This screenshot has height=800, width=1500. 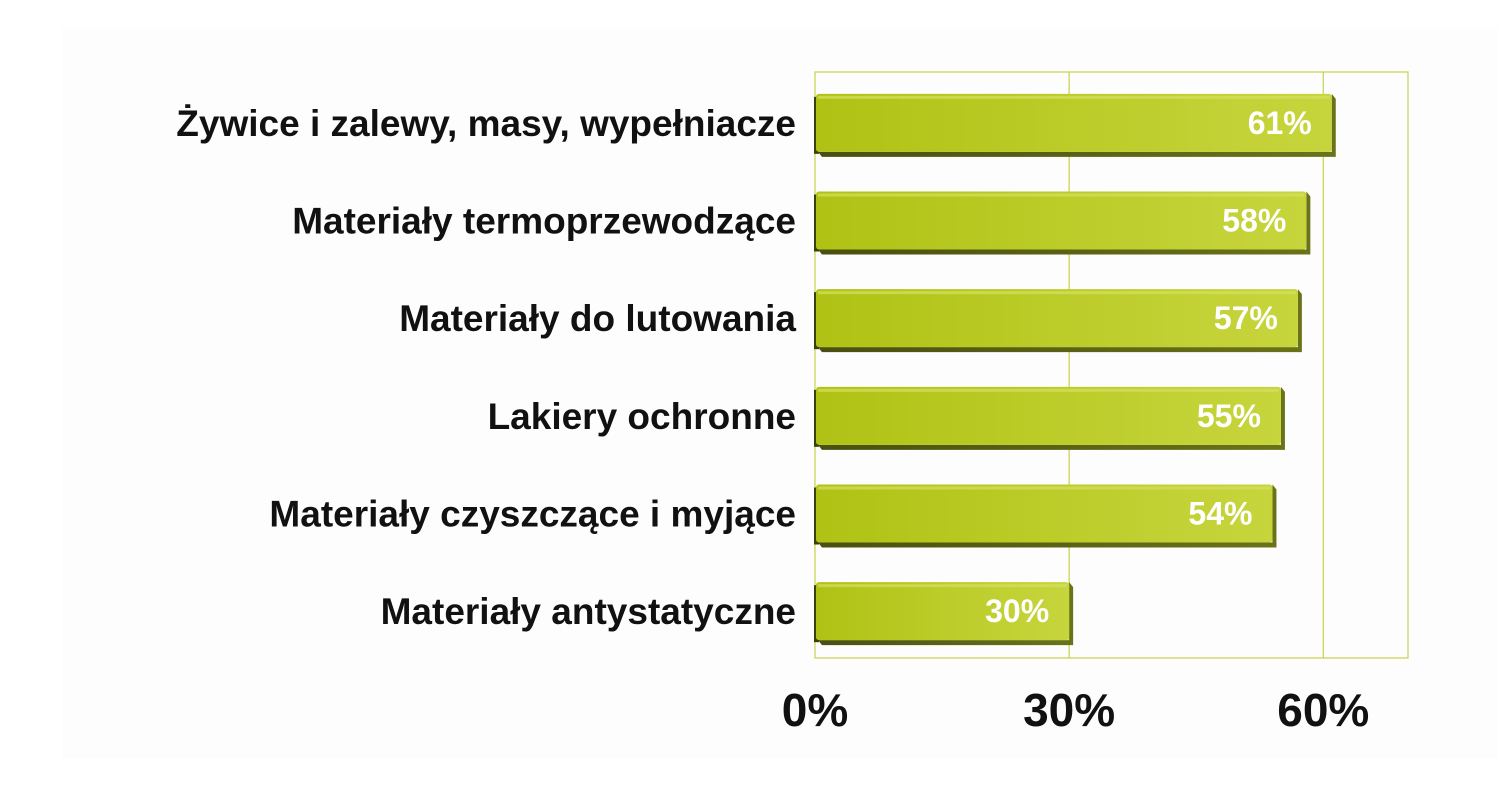 I want to click on category-label: Materiały do lutowania, so click(x=597, y=318).